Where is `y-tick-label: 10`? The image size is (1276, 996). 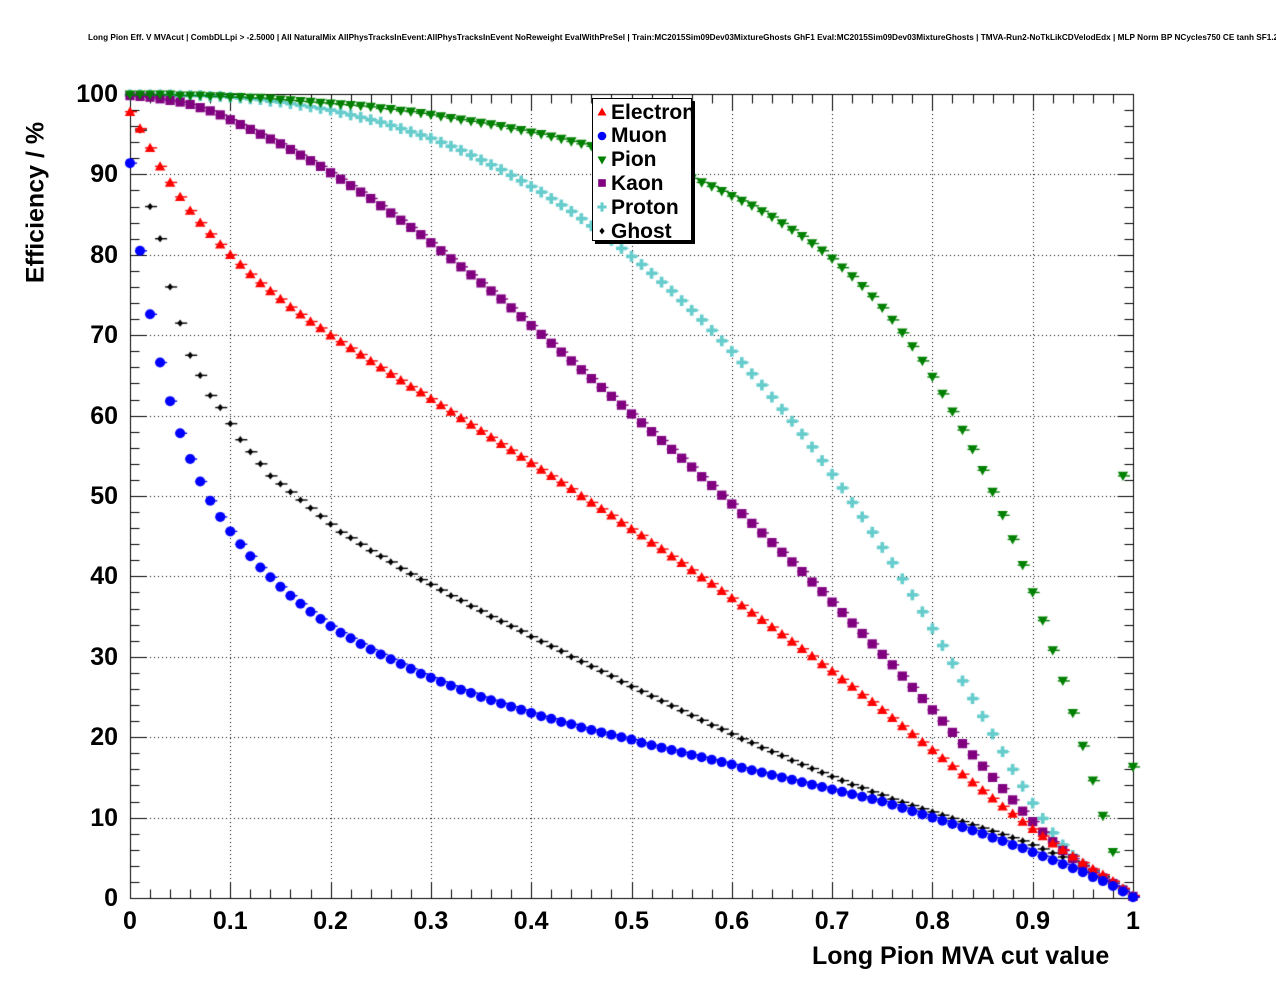 y-tick-label: 10 is located at coordinates (104, 817).